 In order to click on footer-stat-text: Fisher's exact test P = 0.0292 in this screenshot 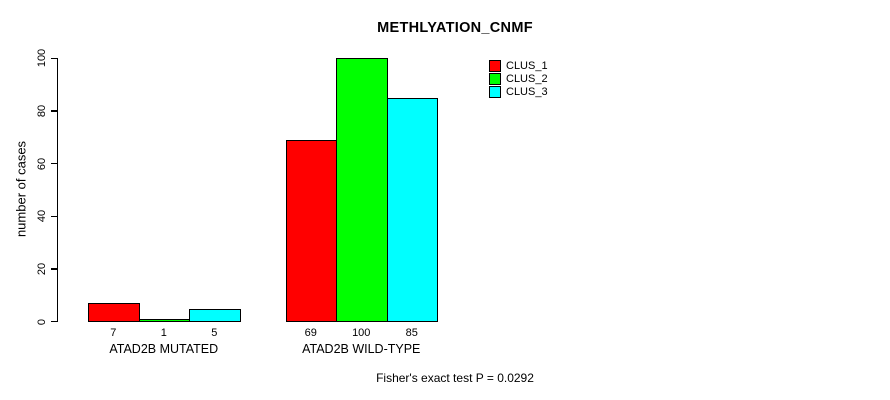, I will do `click(455, 378)`.